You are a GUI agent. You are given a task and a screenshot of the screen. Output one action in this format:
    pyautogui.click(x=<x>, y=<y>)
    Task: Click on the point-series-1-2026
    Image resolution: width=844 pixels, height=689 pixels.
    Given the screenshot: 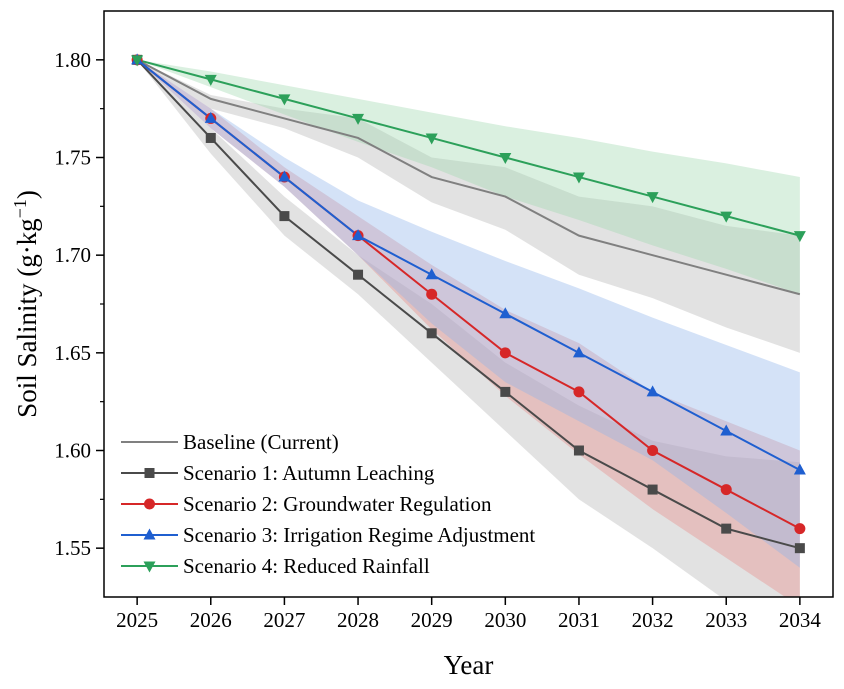 What is the action you would take?
    pyautogui.click(x=210, y=137)
    